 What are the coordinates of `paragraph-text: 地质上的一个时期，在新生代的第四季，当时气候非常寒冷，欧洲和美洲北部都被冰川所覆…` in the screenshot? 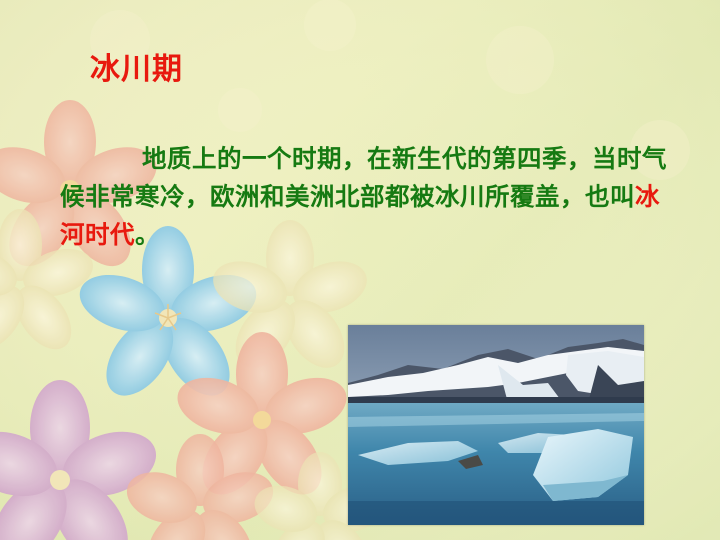 It's located at (363, 177).